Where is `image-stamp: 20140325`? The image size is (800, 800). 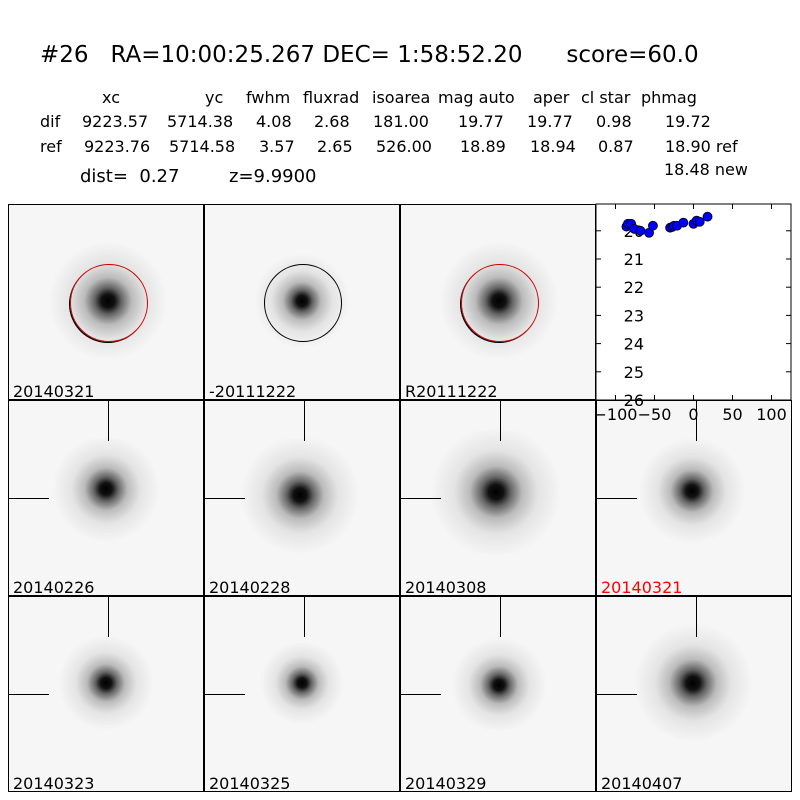 image-stamp: 20140325 is located at coordinates (302, 694).